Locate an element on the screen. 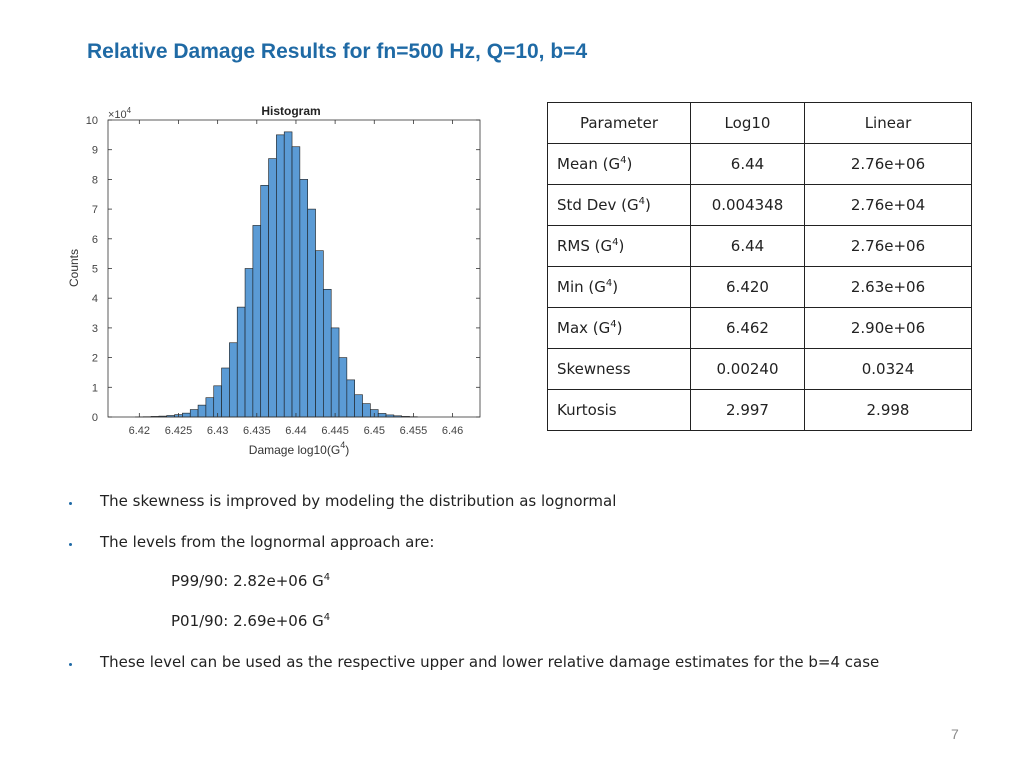  y-tick-label: 6 is located at coordinates (95, 240).